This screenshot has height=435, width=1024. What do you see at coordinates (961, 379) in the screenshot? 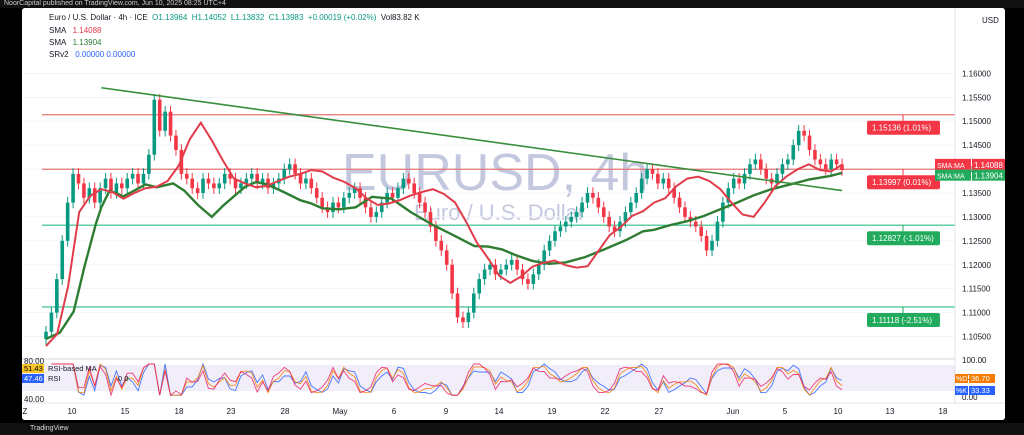
I see `rsi-right-tag: %D` at bounding box center [961, 379].